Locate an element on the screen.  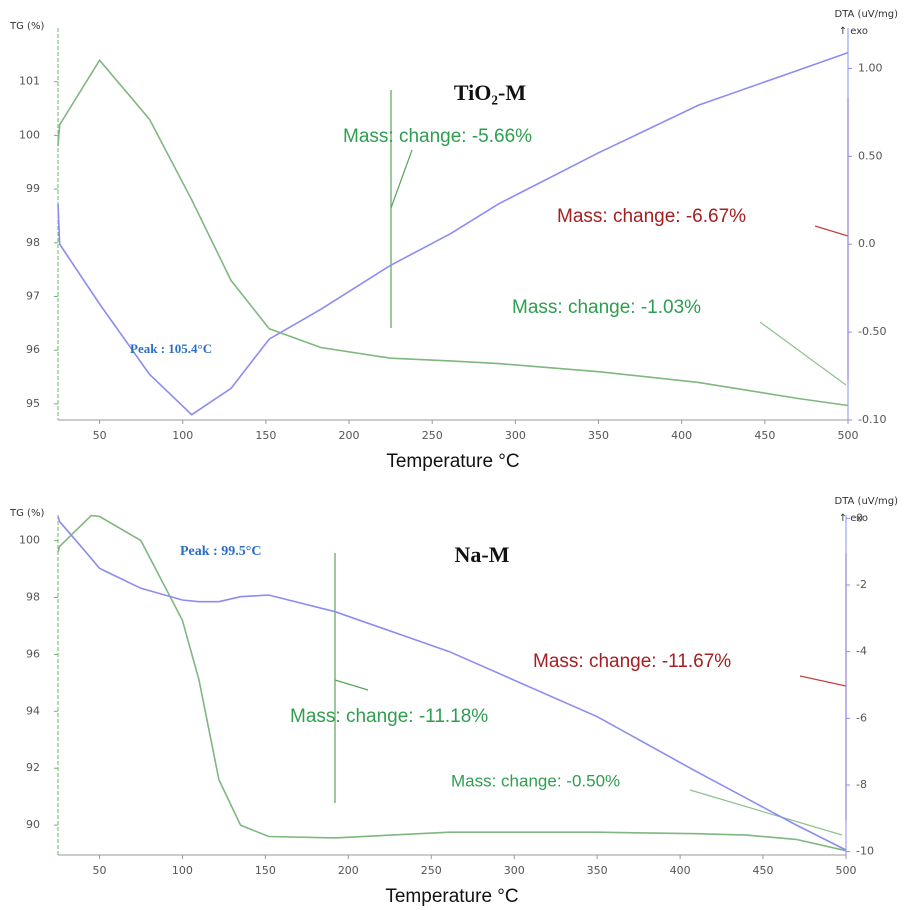
y2-tick-label: -10 is located at coordinates (865, 851).